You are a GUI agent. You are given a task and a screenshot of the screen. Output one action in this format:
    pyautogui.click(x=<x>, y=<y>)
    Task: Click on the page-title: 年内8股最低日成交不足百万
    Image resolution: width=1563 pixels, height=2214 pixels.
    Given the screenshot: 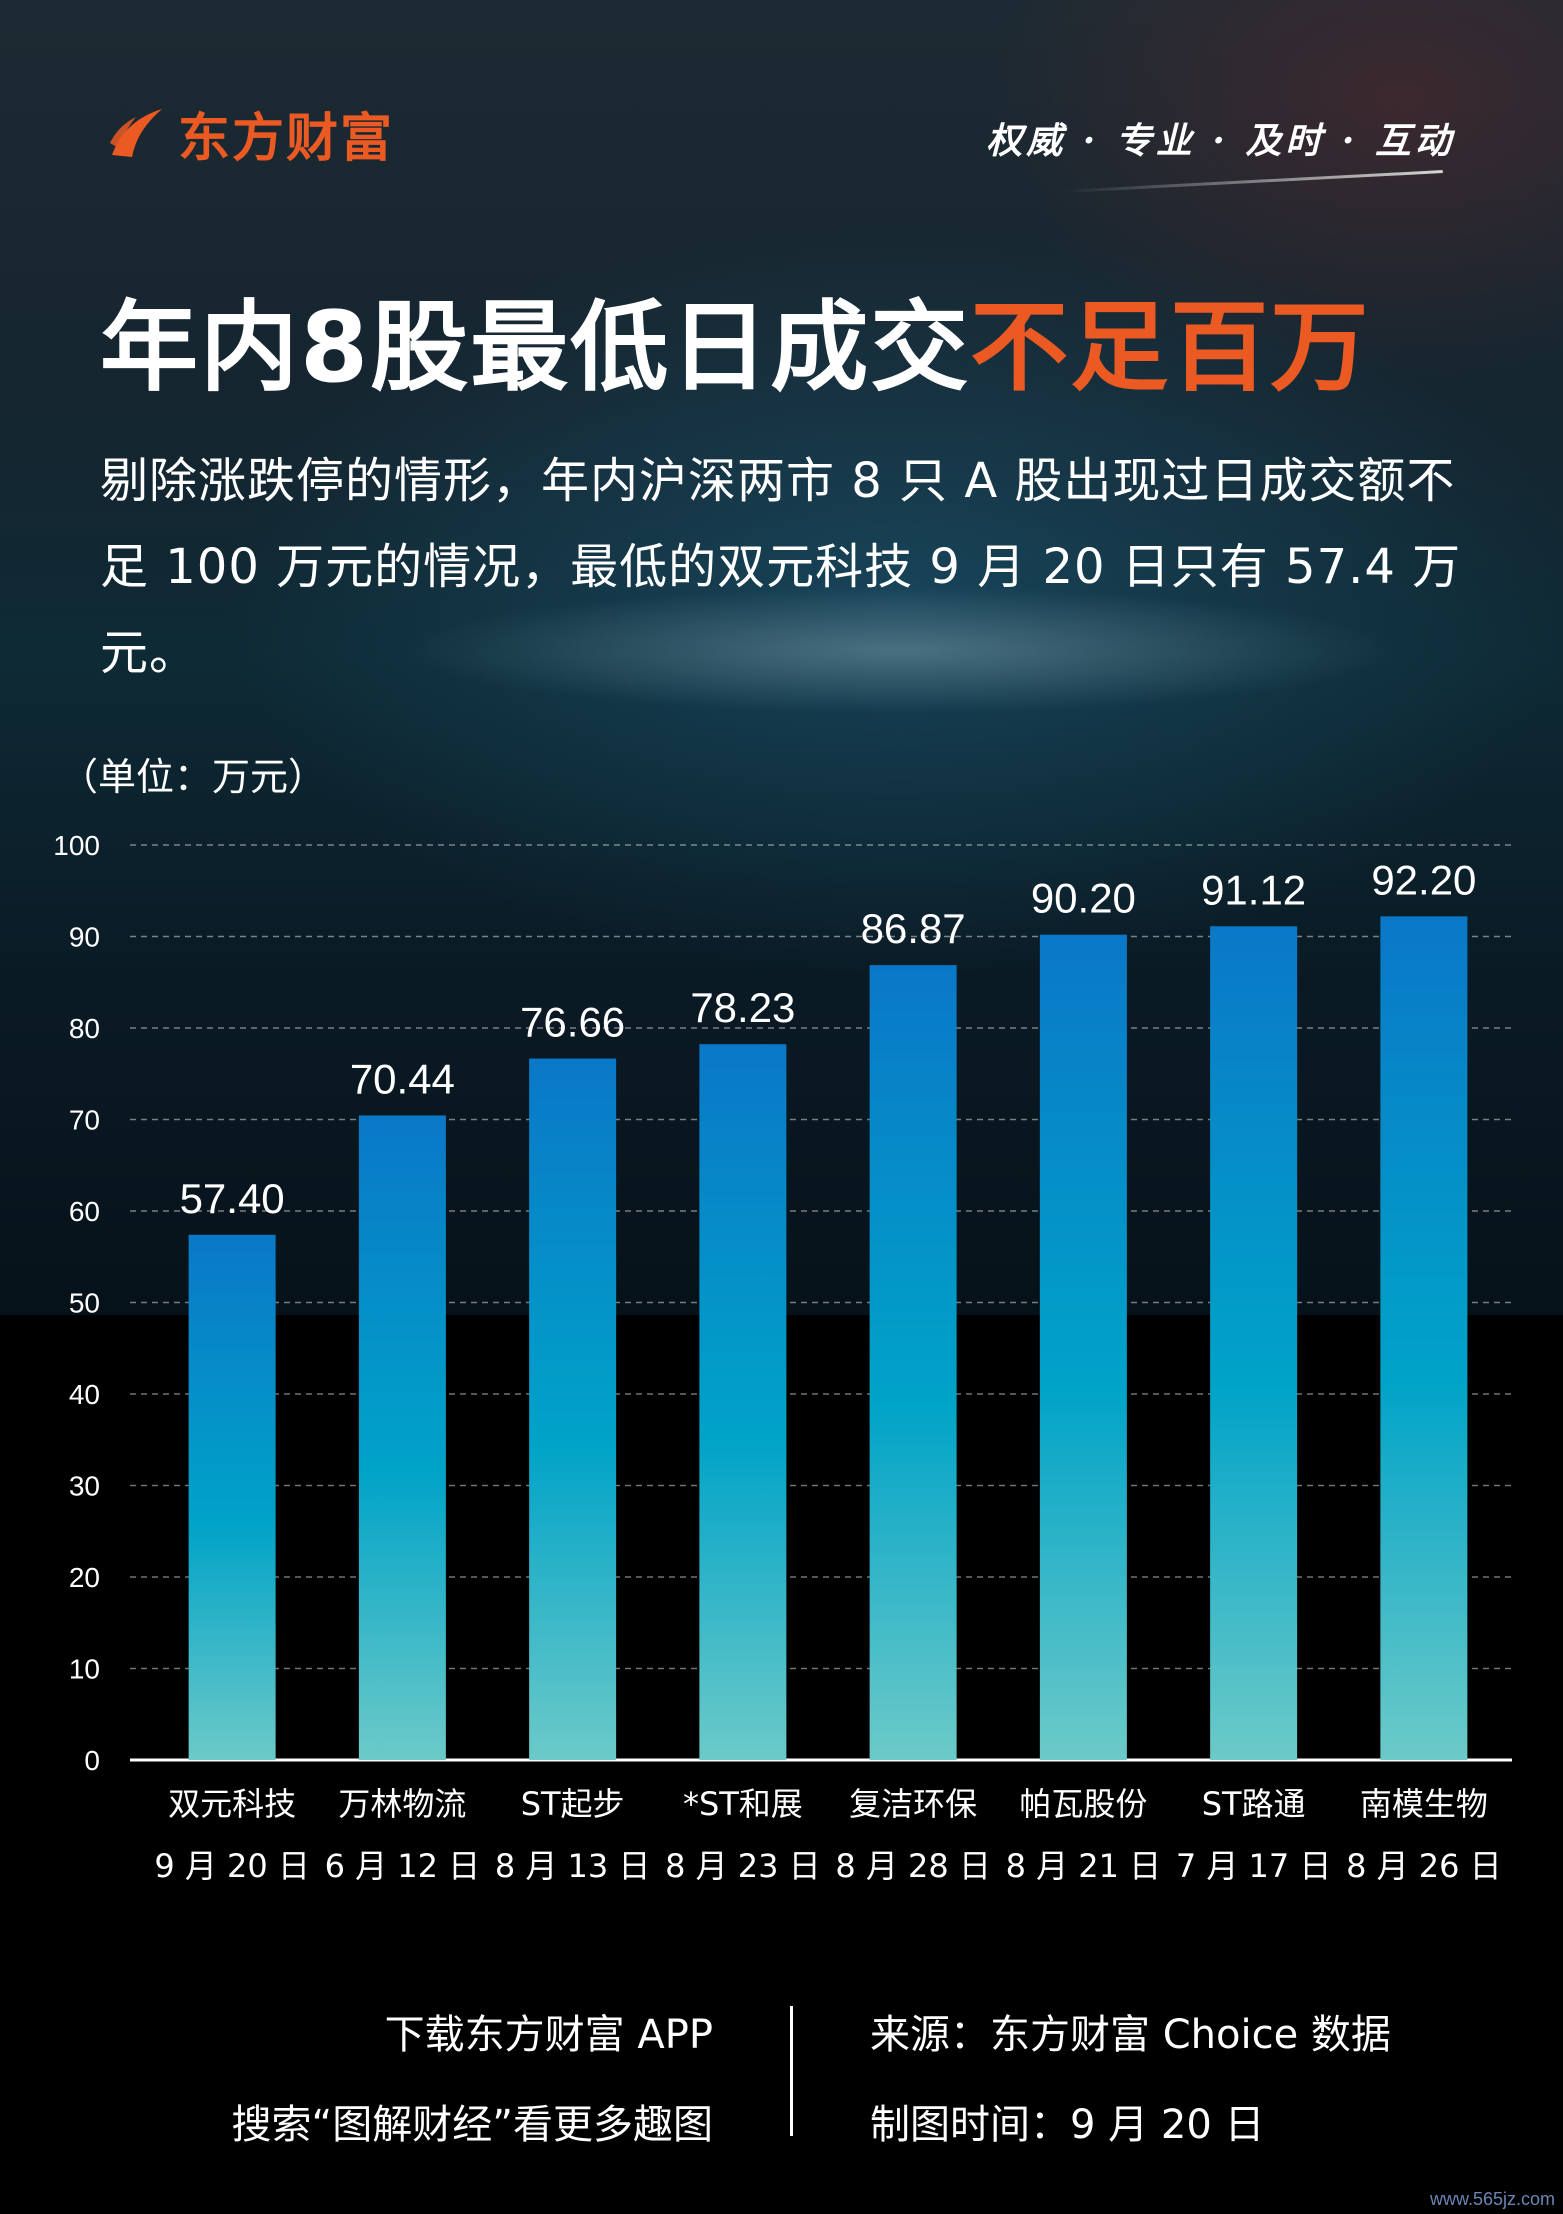 What is the action you would take?
    pyautogui.click(x=735, y=339)
    